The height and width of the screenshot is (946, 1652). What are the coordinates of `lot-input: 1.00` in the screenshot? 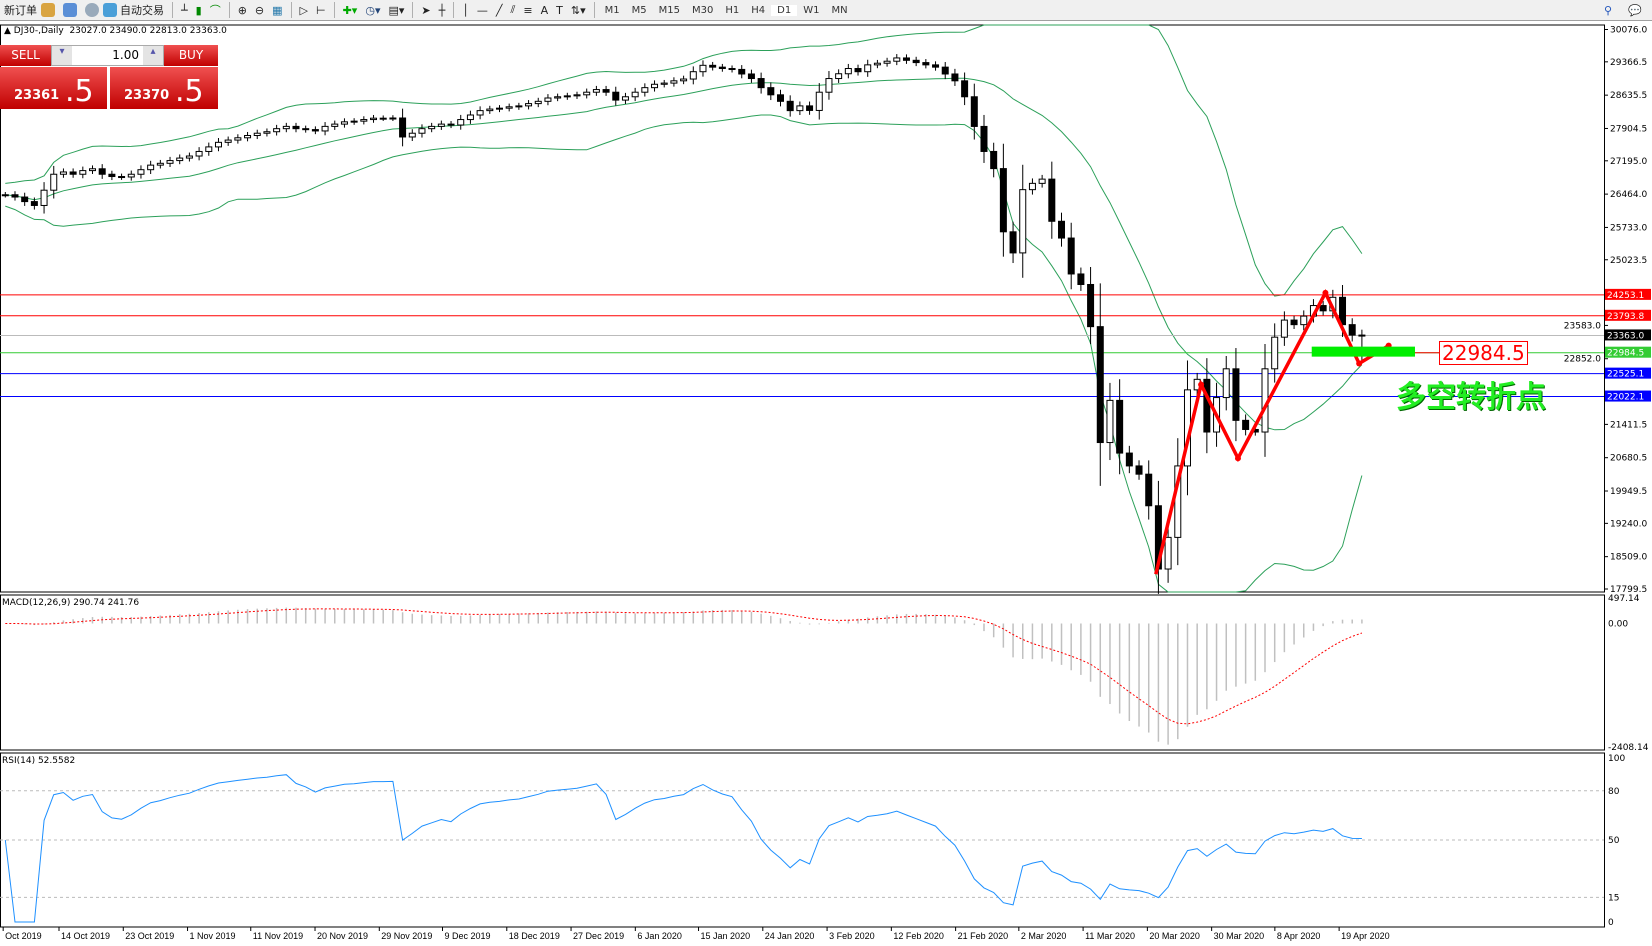 It's located at (125, 55).